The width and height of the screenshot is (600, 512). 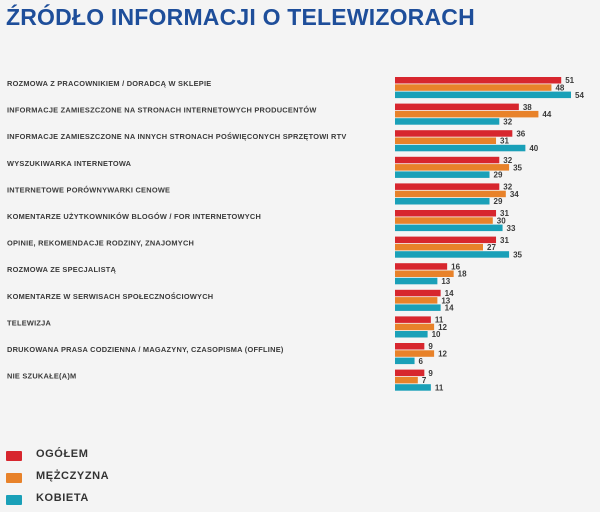 I want to click on value-label: 33, so click(x=511, y=228).